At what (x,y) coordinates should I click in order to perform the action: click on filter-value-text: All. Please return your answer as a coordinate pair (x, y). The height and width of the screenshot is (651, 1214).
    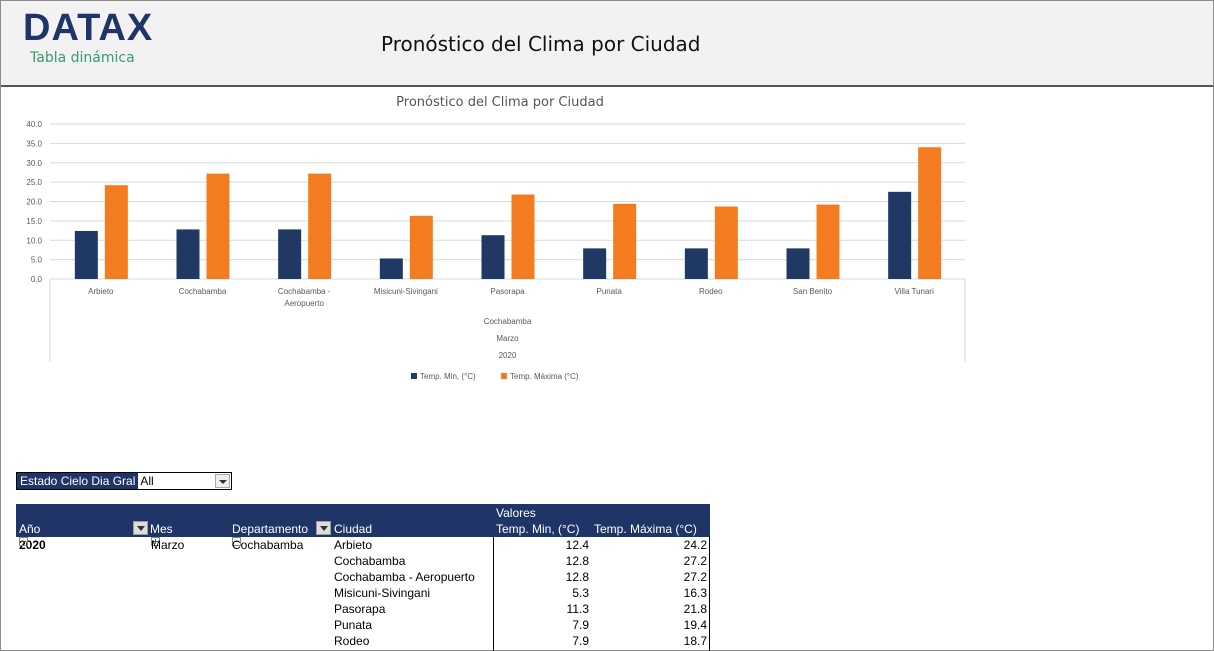
    Looking at the image, I should click on (147, 481).